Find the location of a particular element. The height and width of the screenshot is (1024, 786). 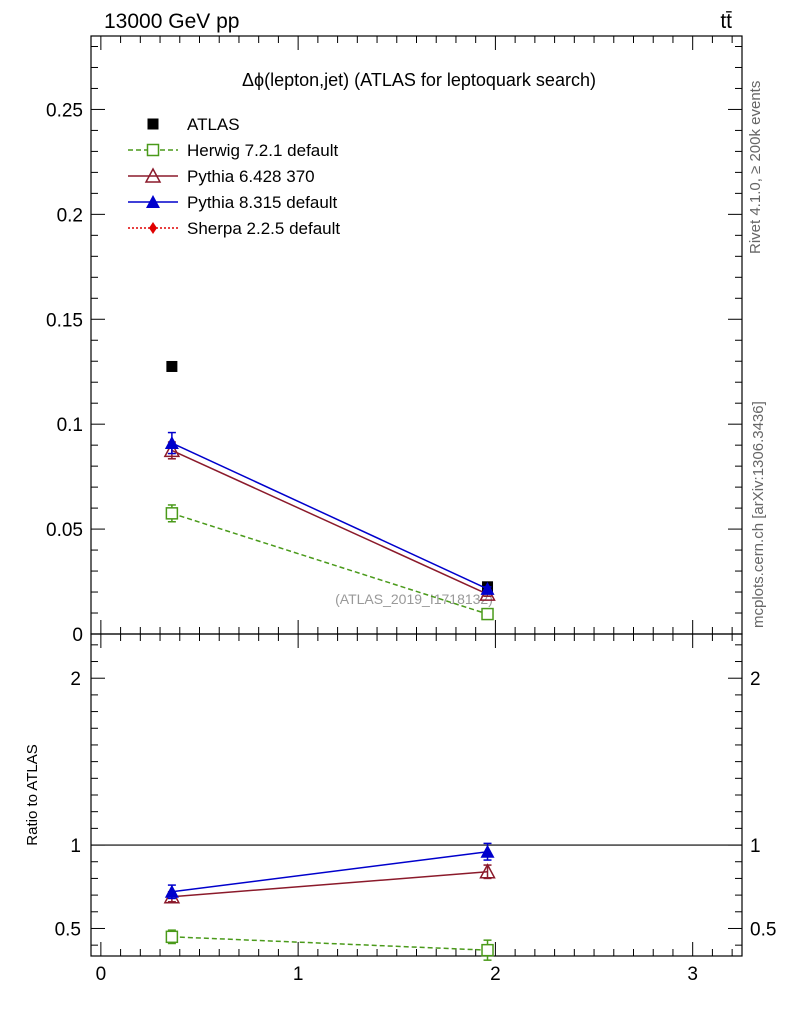

main-pythia-6-428-370-point is located at coordinates (172, 449).